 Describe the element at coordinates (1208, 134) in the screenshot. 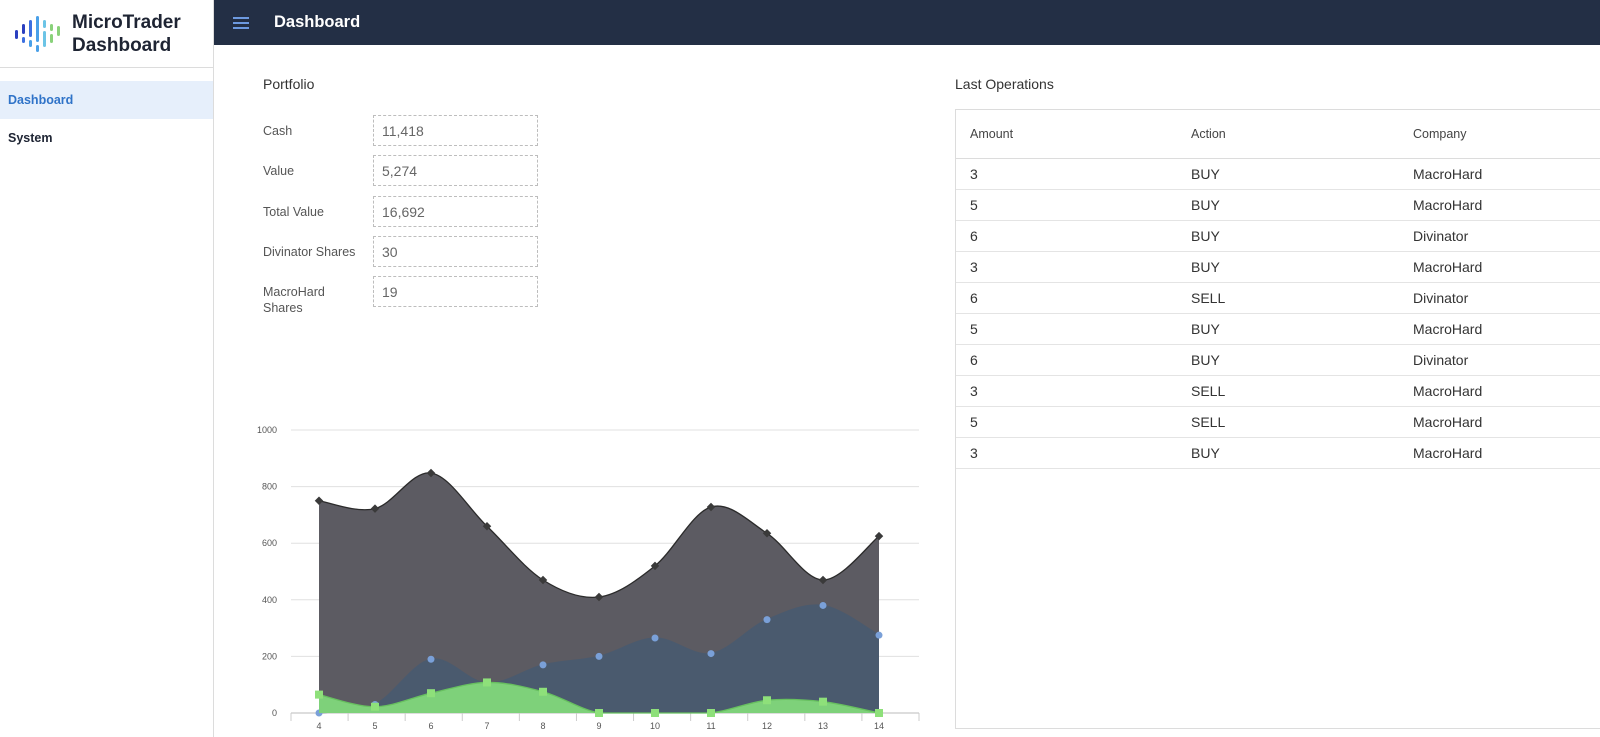

I see `column-header-action: Action` at that location.